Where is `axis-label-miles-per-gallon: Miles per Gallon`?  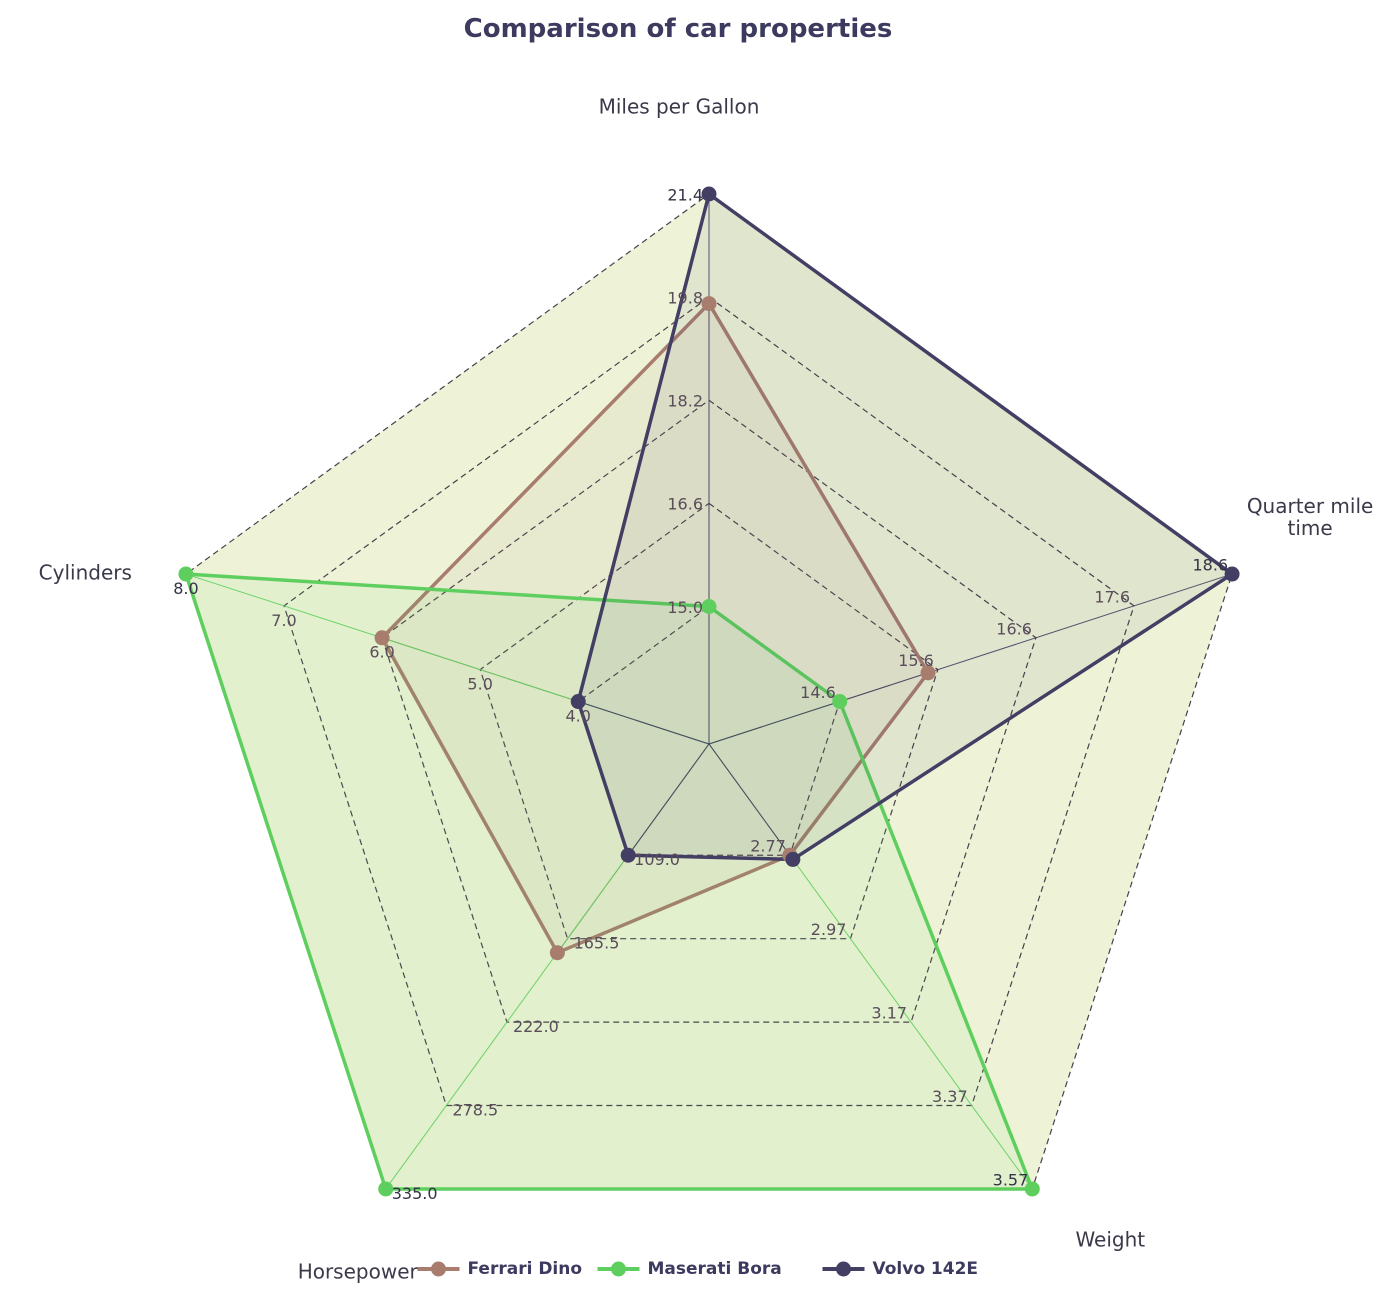
axis-label-miles-per-gallon: Miles per Gallon is located at coordinates (679, 107).